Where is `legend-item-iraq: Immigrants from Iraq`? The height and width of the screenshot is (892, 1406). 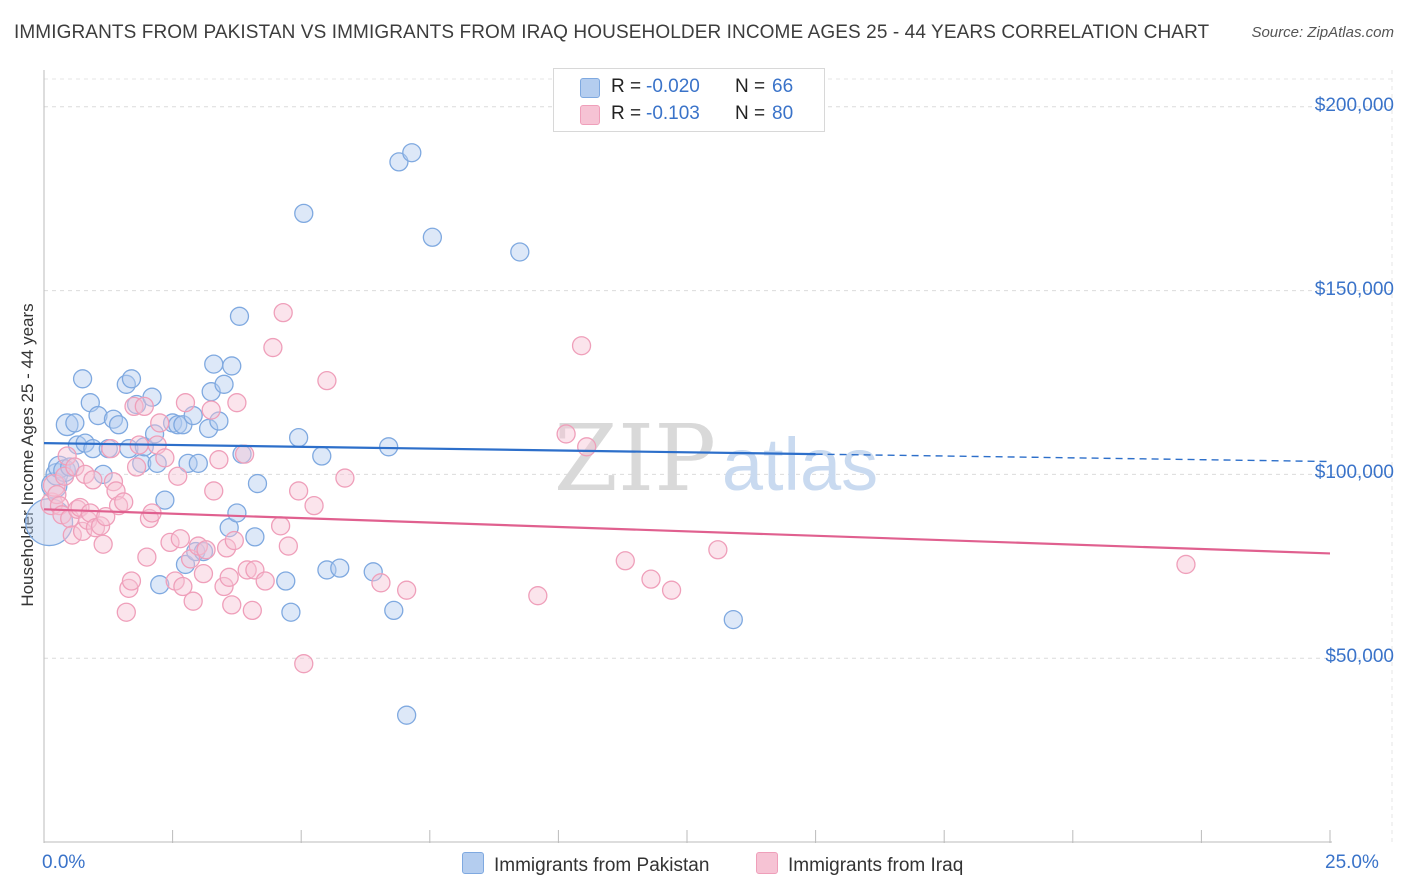
legend-item-iraq: Immigrants from Iraq is located at coordinates (859, 864).